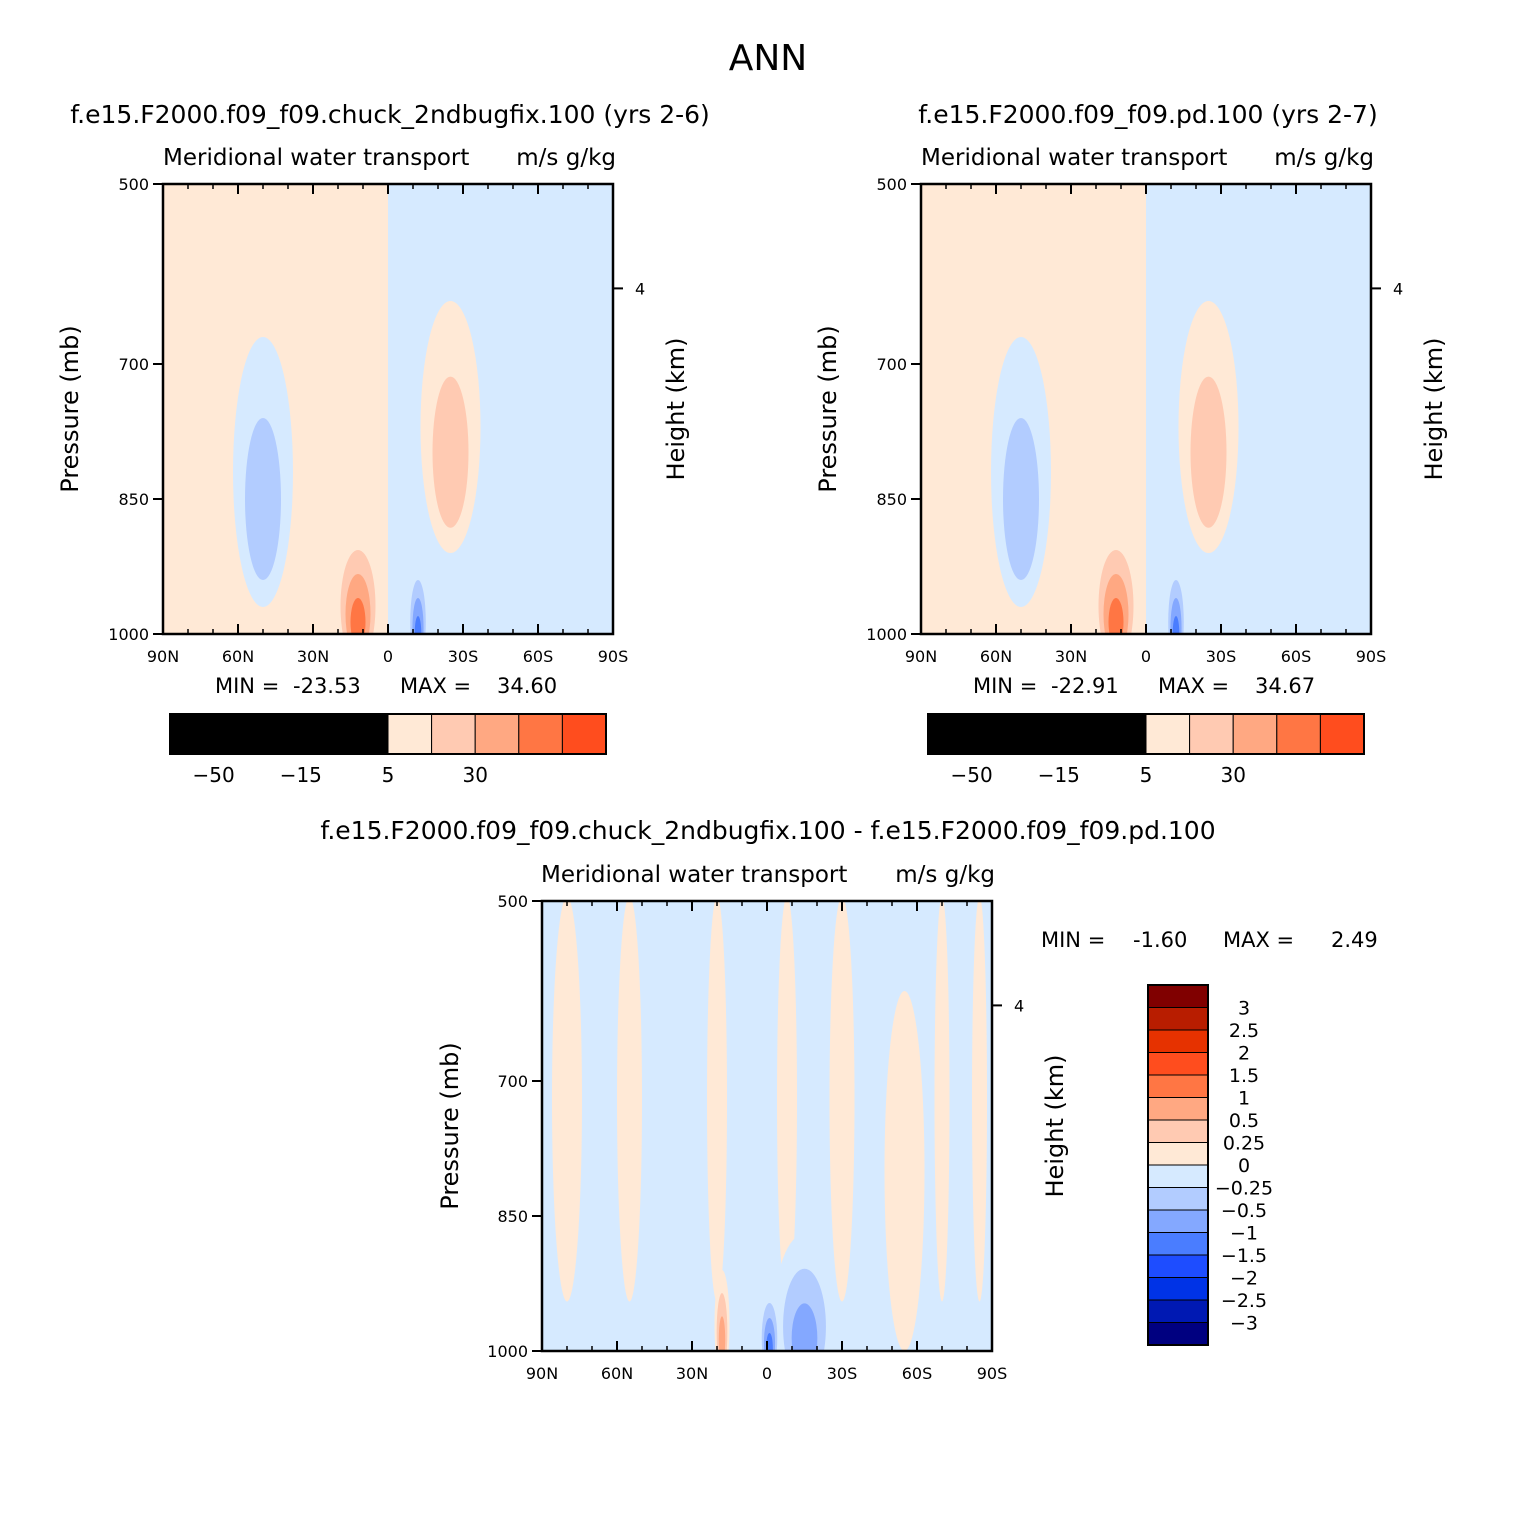 The width and height of the screenshot is (1535, 1533). Describe the element at coordinates (1005, 686) in the screenshot. I see `panel-2-min-label: MIN =` at that location.